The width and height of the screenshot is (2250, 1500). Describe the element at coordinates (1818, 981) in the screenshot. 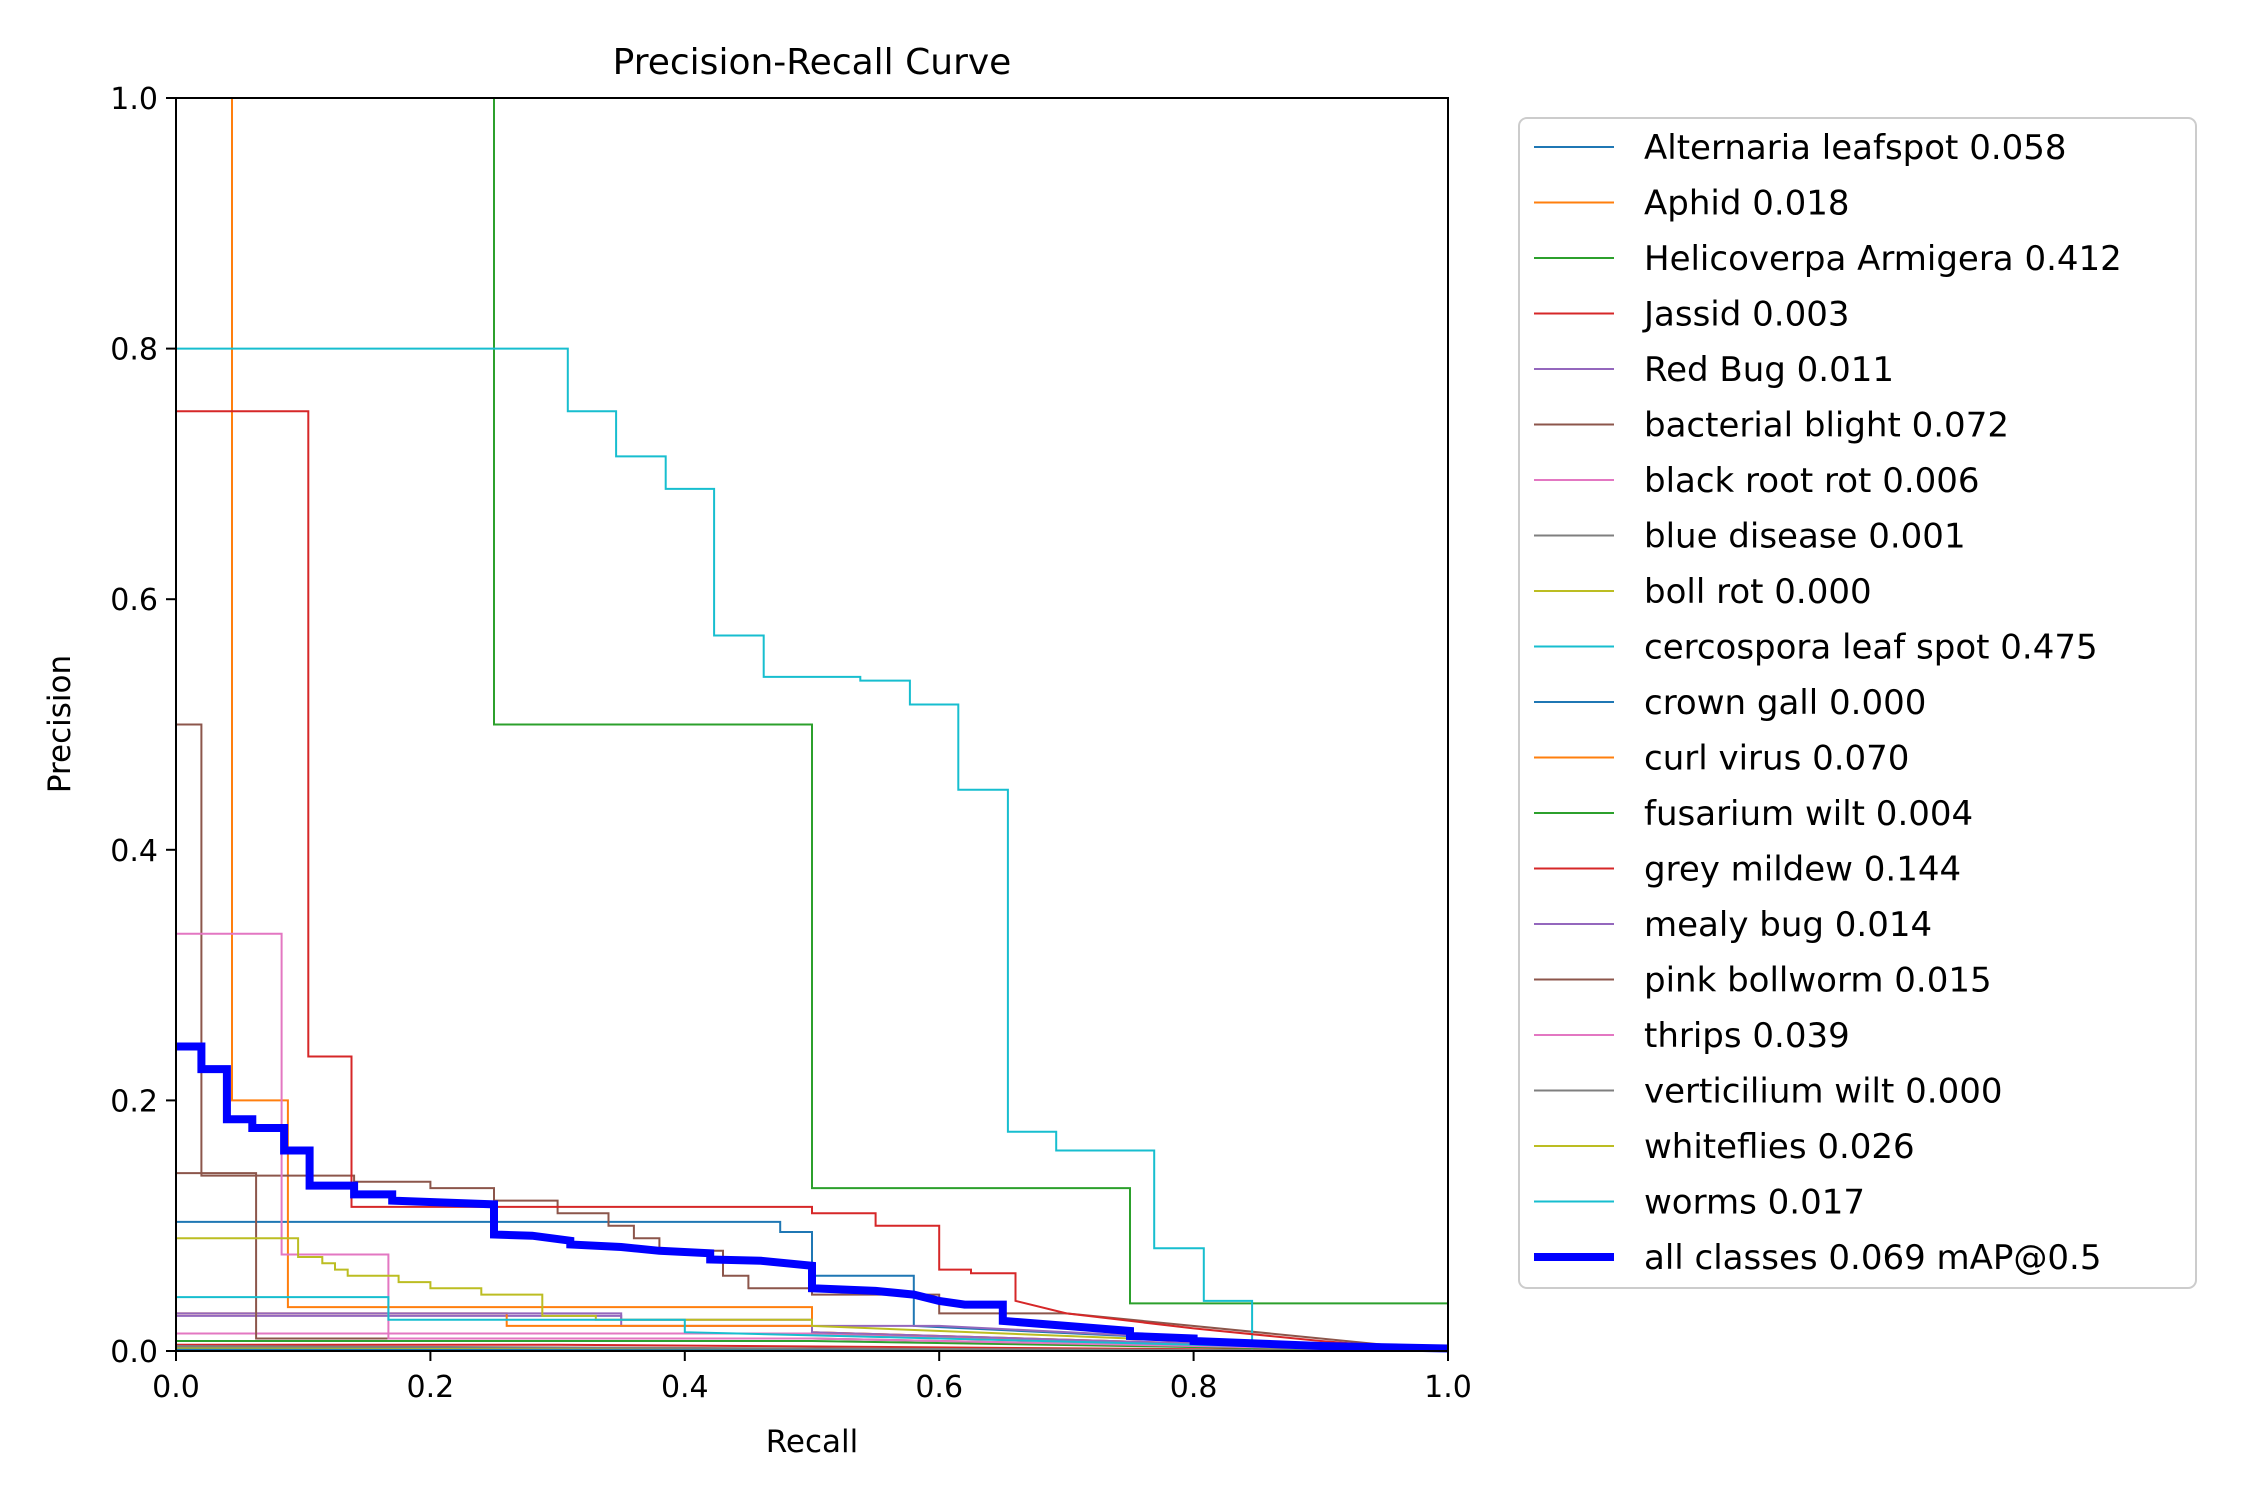

I see `legend-label: pink bollworm 0.015` at that location.